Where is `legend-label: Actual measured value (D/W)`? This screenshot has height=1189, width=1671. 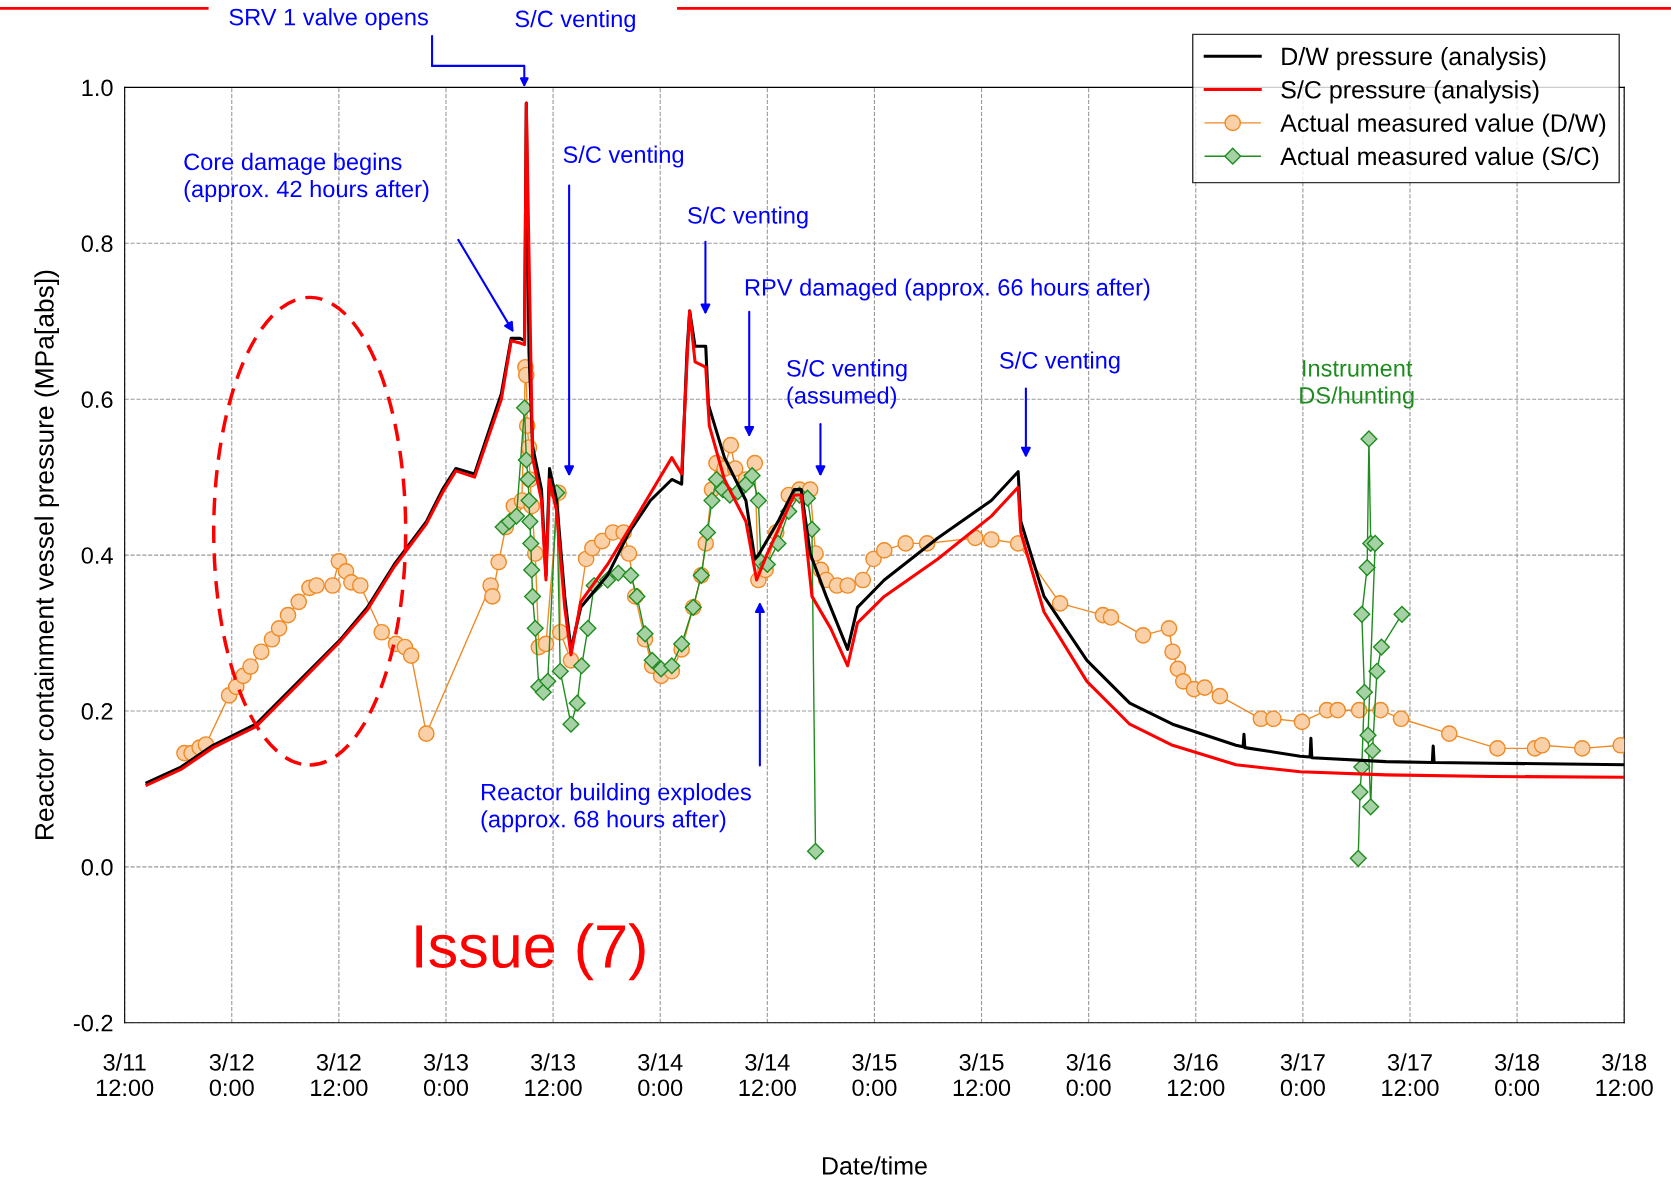
legend-label: Actual measured value (D/W) is located at coordinates (1443, 125).